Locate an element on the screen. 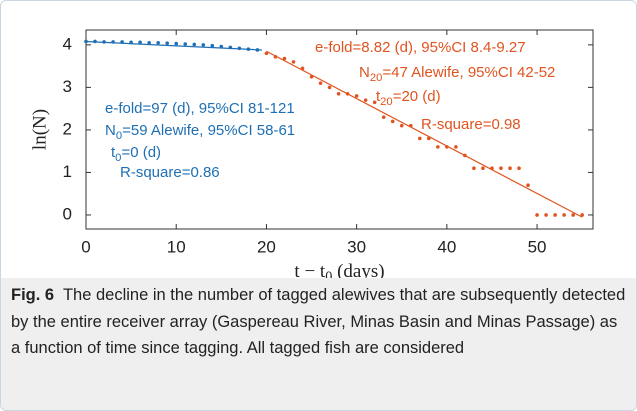  text-main: R-square=0.86 is located at coordinates (170, 172).